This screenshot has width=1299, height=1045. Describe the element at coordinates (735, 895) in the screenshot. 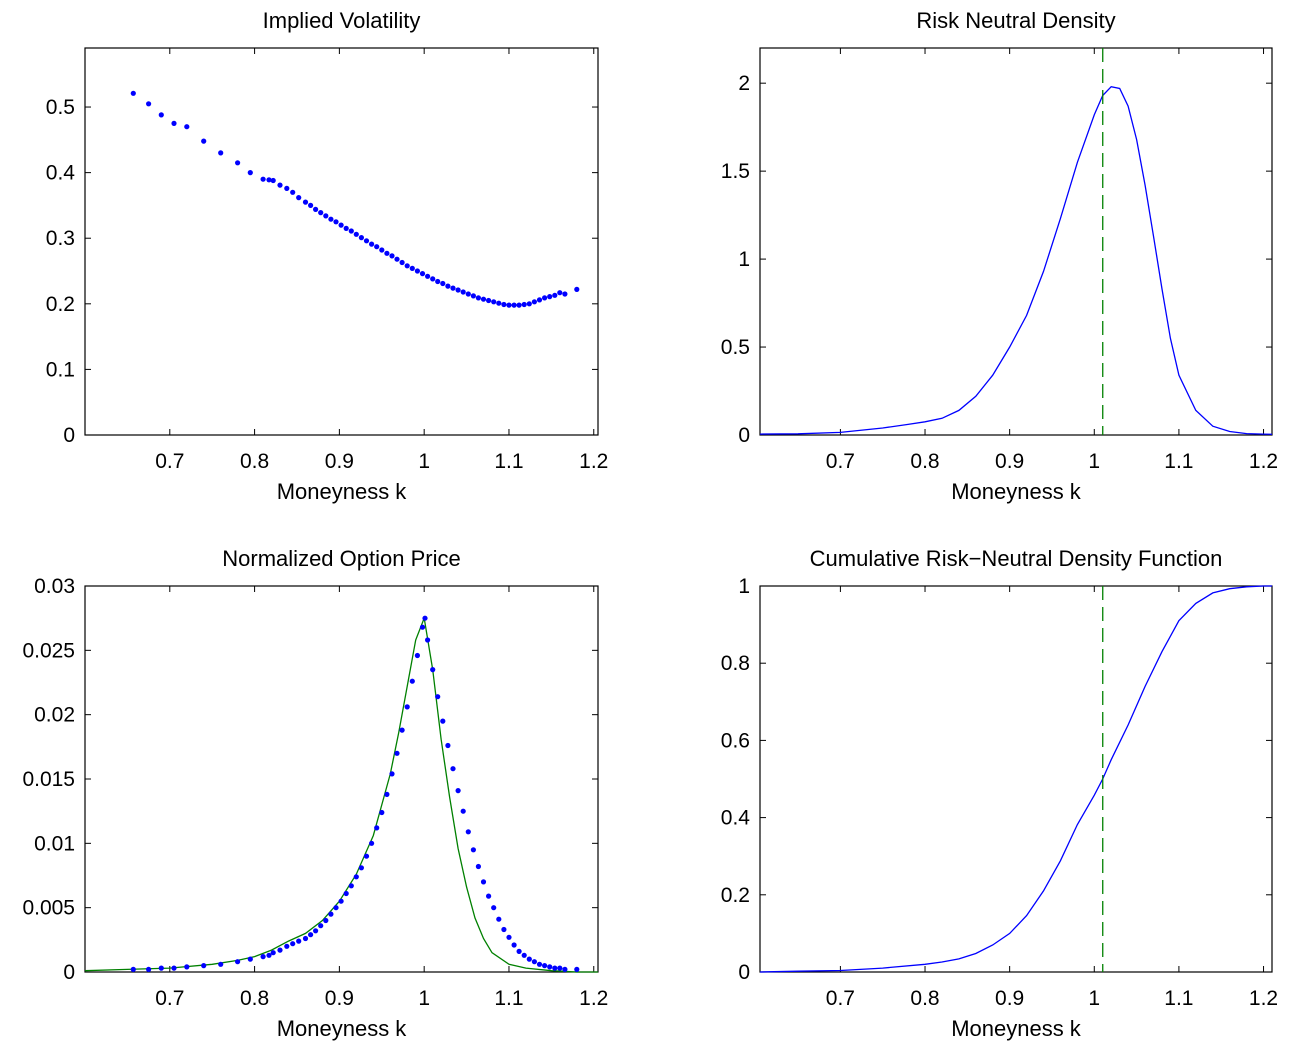

I see `cdf-ytick-label: 0.2` at that location.